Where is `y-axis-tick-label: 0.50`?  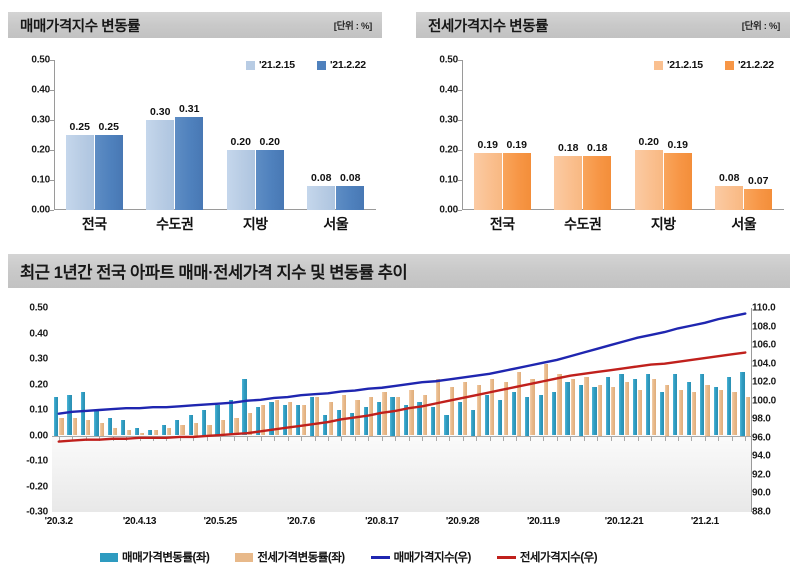 y-axis-tick-label: 0.50 is located at coordinates (40, 60).